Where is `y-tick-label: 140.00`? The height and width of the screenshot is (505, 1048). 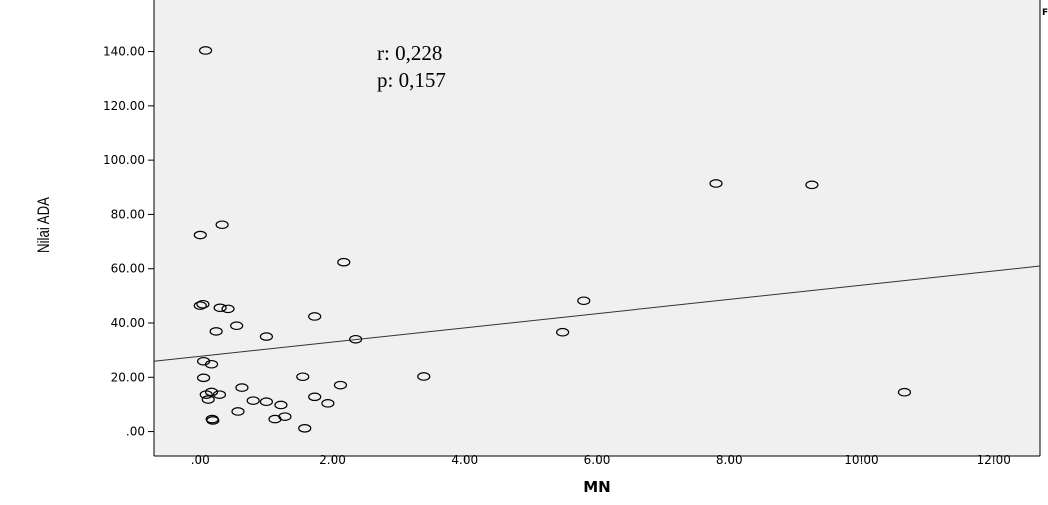 y-tick-label: 140.00 is located at coordinates (124, 52).